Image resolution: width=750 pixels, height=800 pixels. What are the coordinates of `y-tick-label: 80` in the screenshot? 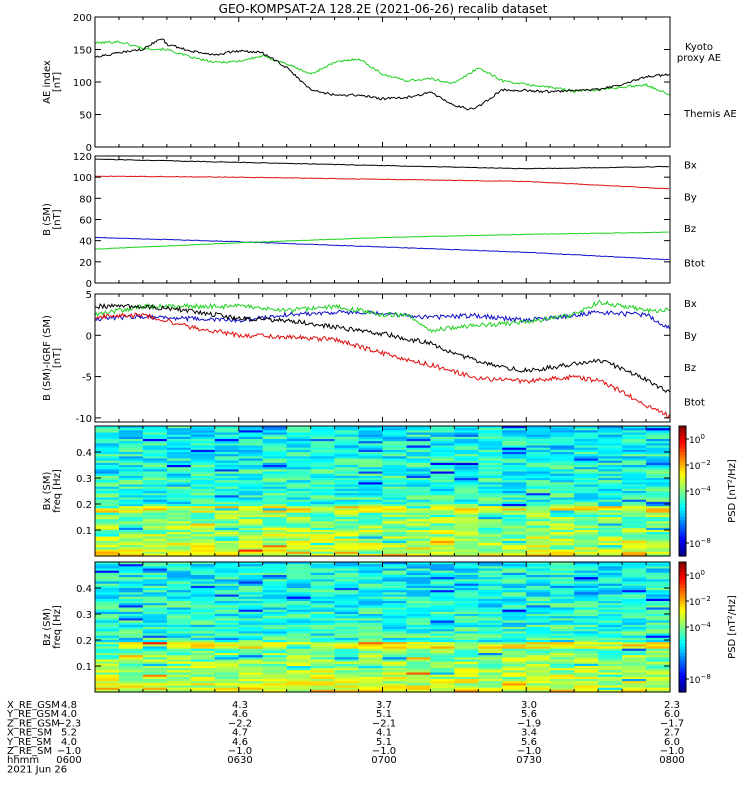 It's located at (85, 199).